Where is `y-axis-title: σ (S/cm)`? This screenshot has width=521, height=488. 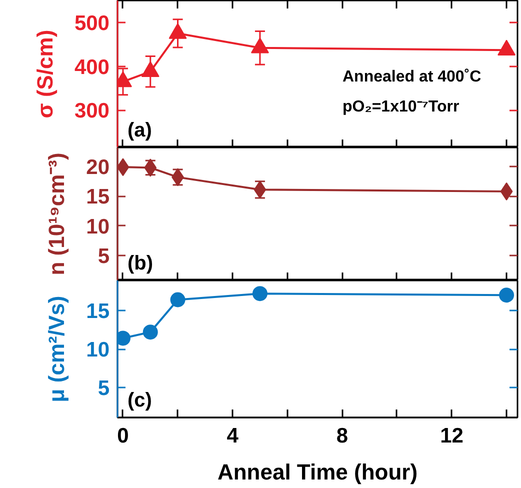 y-axis-title: σ (S/cm) is located at coordinates (45, 74).